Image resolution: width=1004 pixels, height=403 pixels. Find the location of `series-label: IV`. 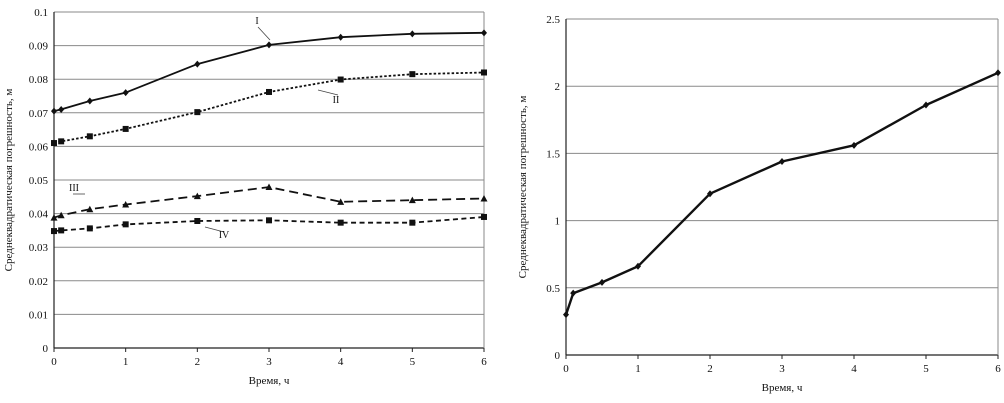

series-label: IV is located at coordinates (224, 235).